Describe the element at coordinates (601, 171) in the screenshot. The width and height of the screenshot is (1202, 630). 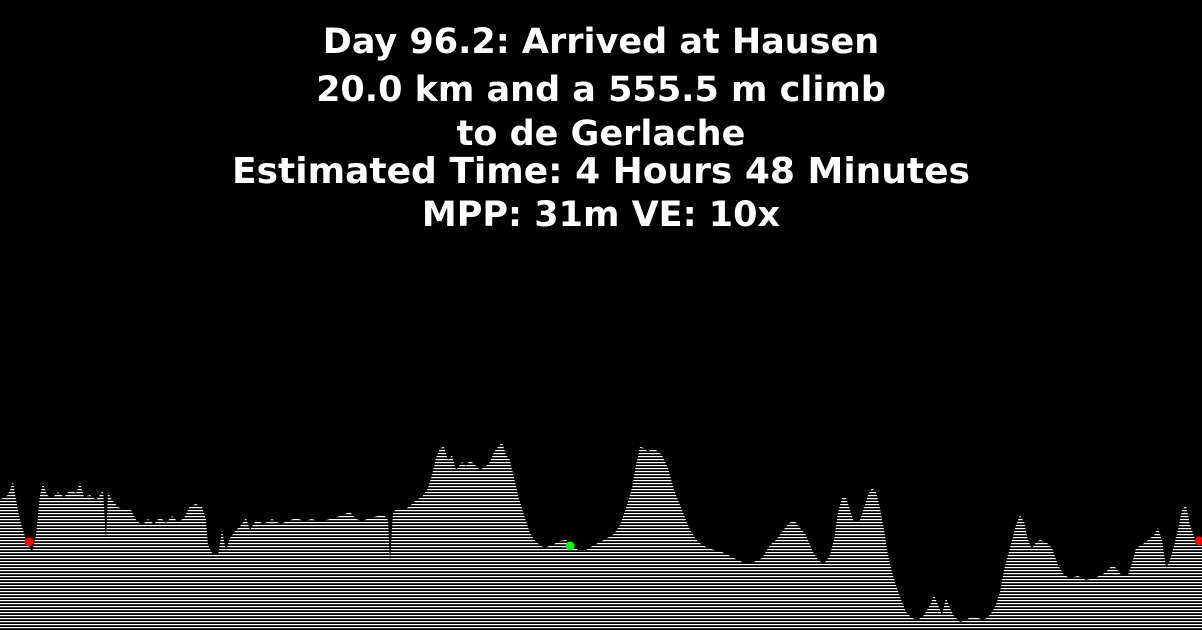
I see `estimated-time: Estimated Time: 4 Hours 48 Minutes` at that location.